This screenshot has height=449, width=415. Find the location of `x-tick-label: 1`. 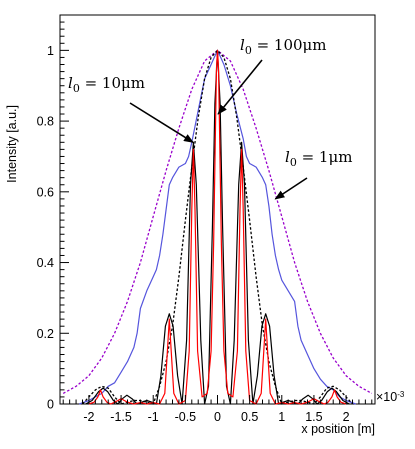

x-tick-label: 1 is located at coordinates (281, 417).